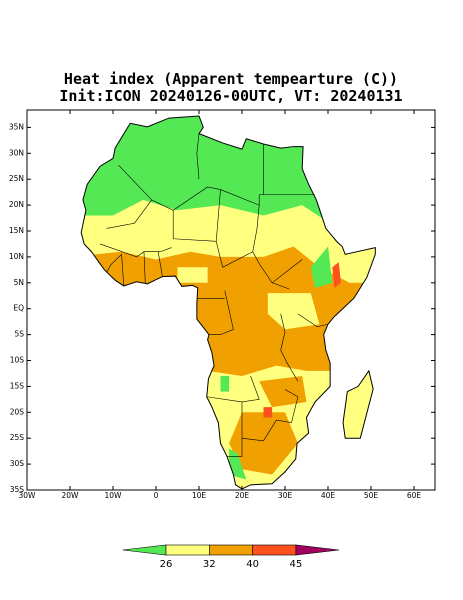 Image resolution: width=463 pixels, height=600 pixels. Describe the element at coordinates (16, 152) in the screenshot. I see `lat-tick-label: 30N` at that location.